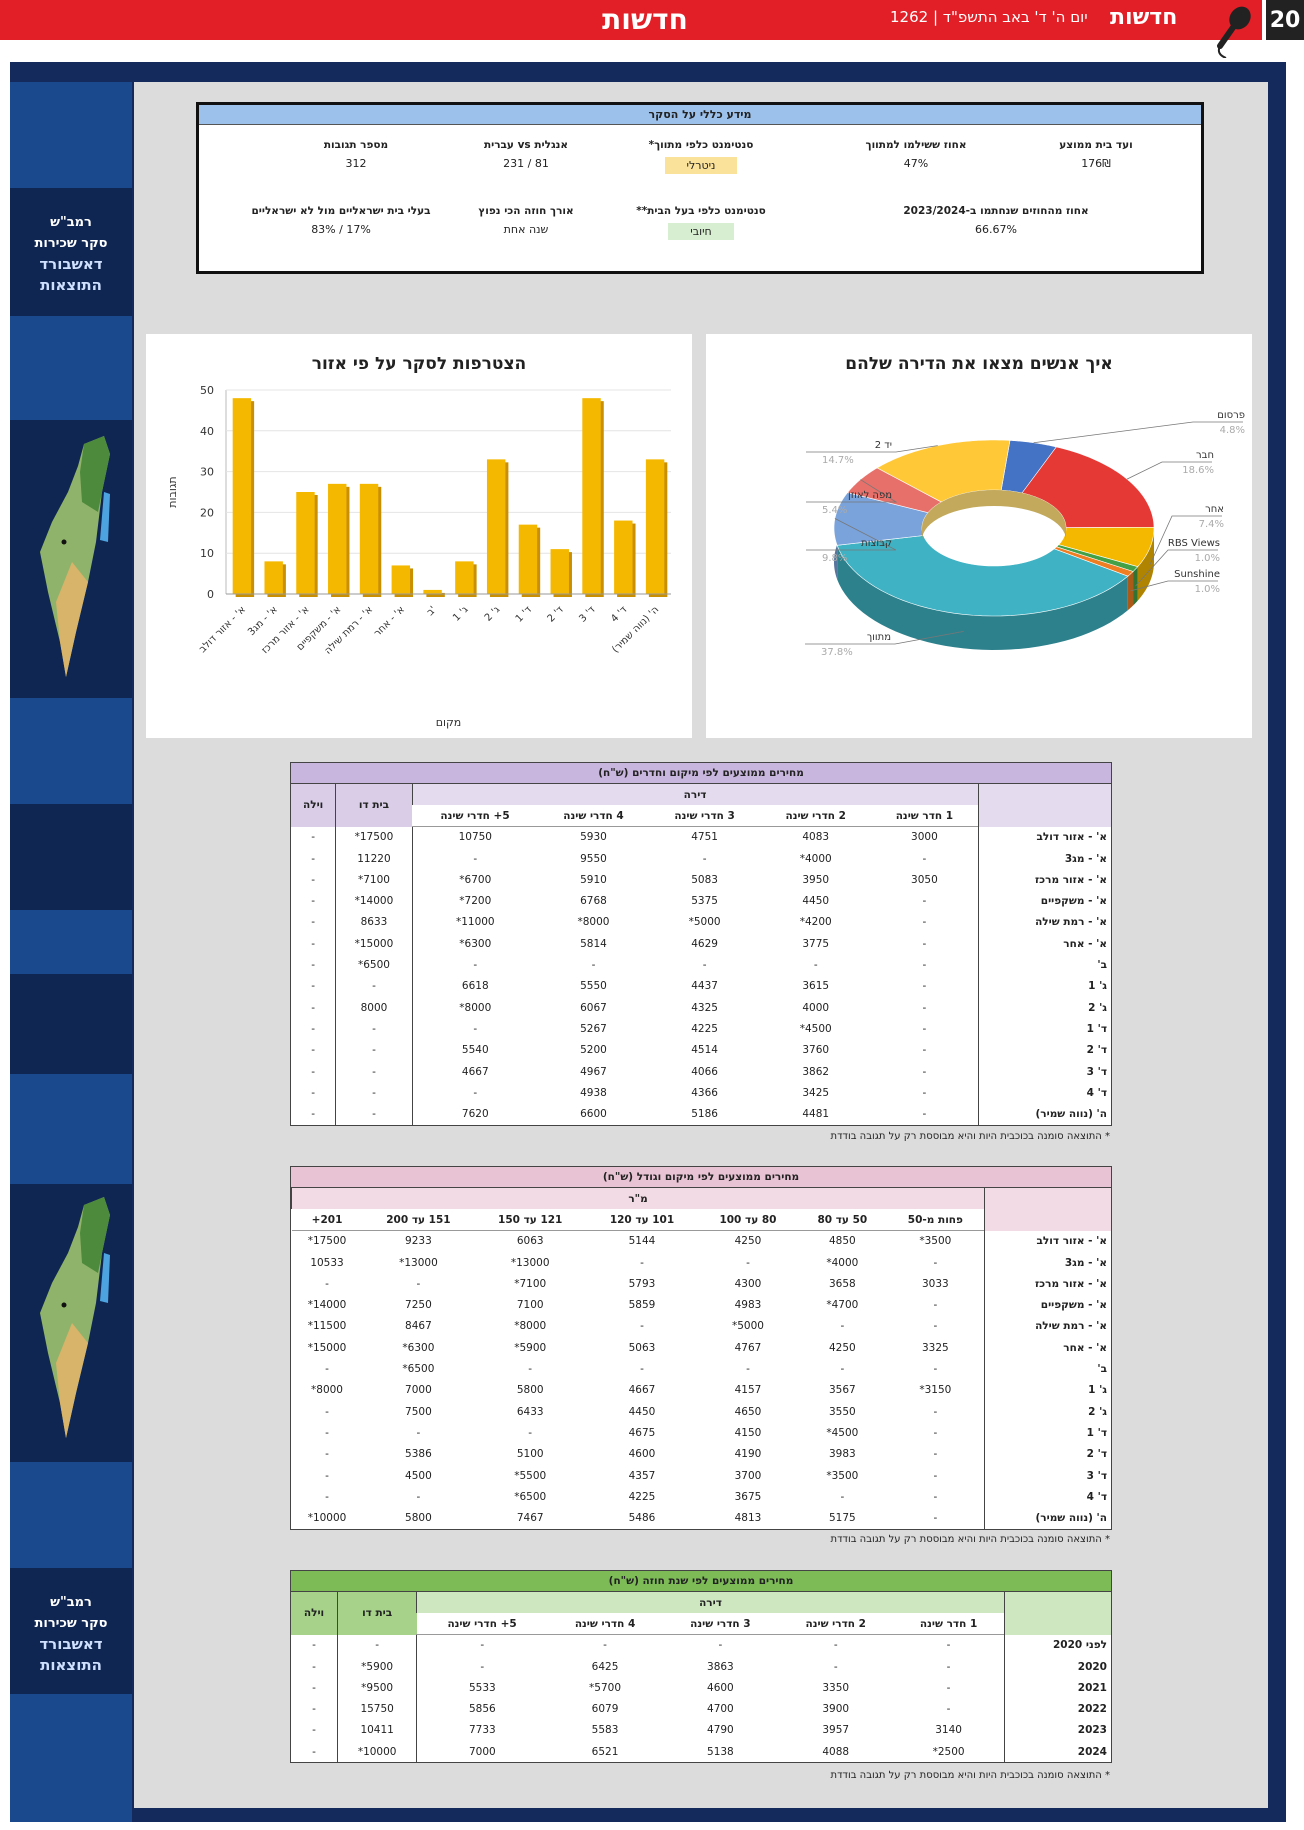  Describe the element at coordinates (474, 1071) in the screenshot. I see `table-cell: 4667` at that location.